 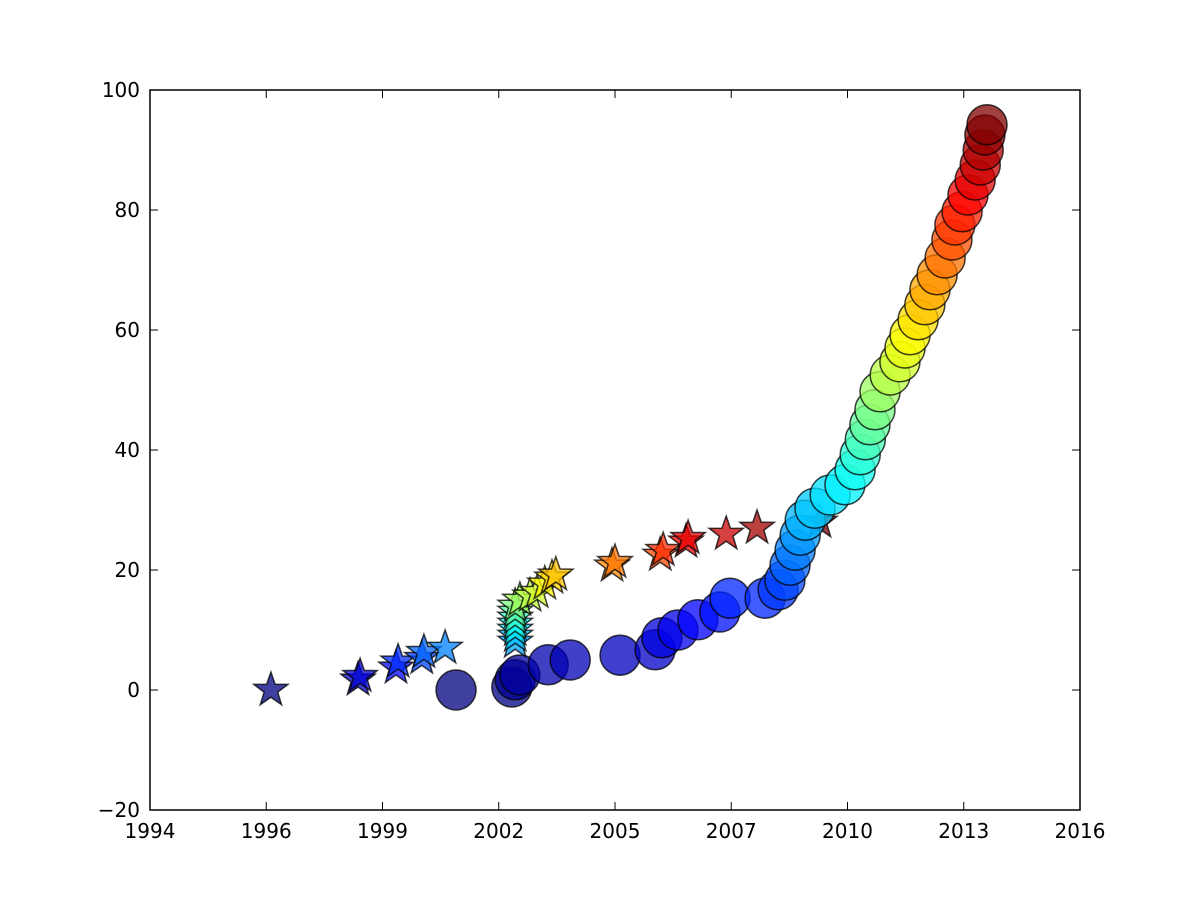 I want to click on x-tick-label: 2016, so click(x=1080, y=831).